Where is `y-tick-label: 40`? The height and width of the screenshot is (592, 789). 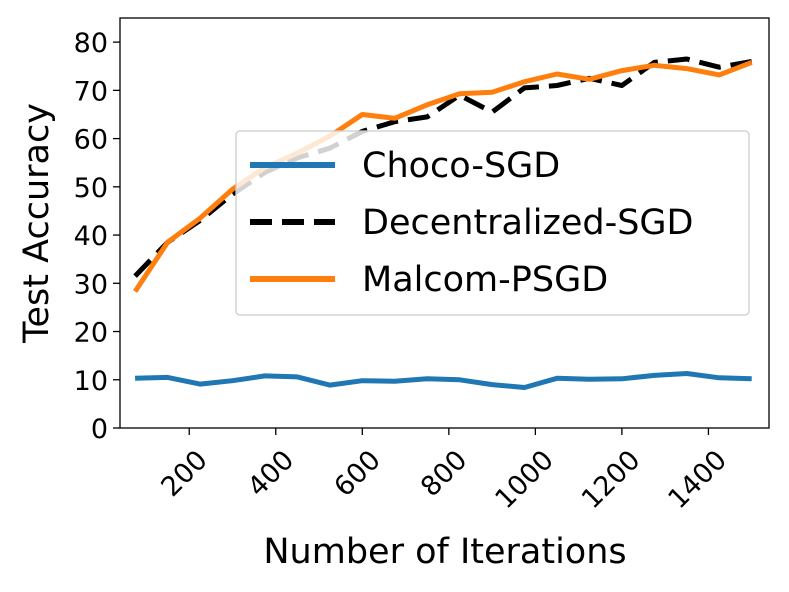
y-tick-label: 40 is located at coordinates (91, 236).